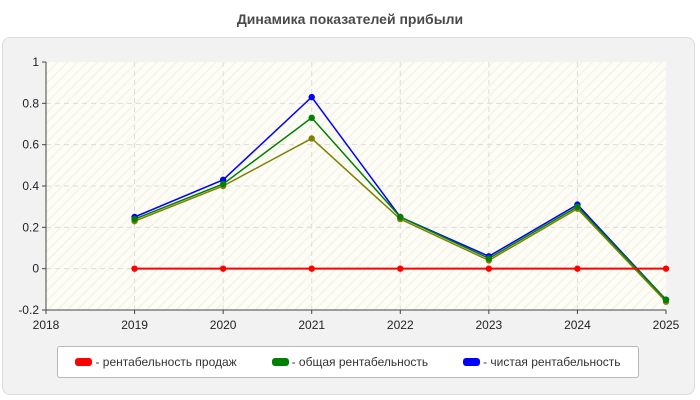 The height and width of the screenshot is (400, 700). What do you see at coordinates (28, 310) in the screenshot?
I see `y-tick-label: -0.2` at bounding box center [28, 310].